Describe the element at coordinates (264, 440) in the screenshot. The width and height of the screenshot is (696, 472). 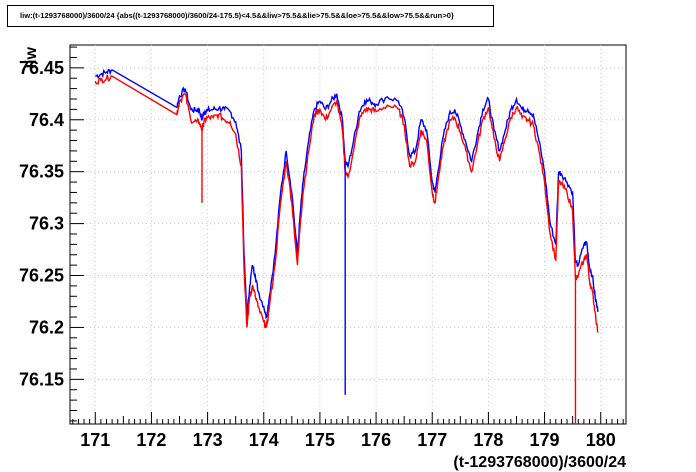
I see `x-tick-label: 174` at that location.